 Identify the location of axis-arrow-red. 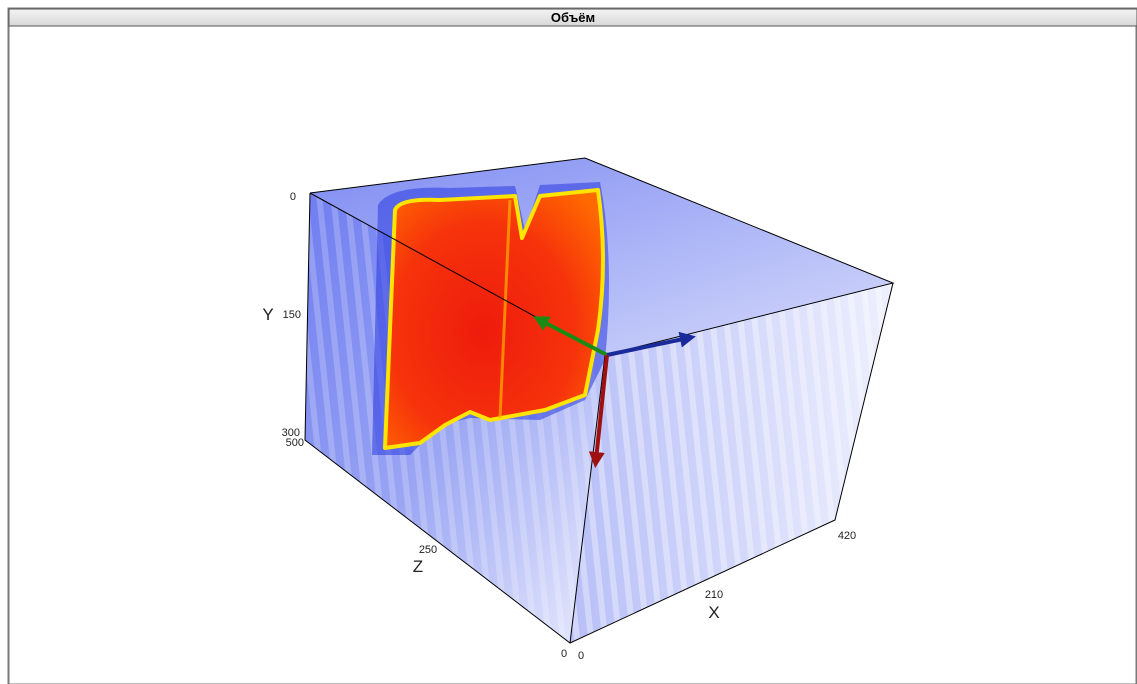
(598, 411).